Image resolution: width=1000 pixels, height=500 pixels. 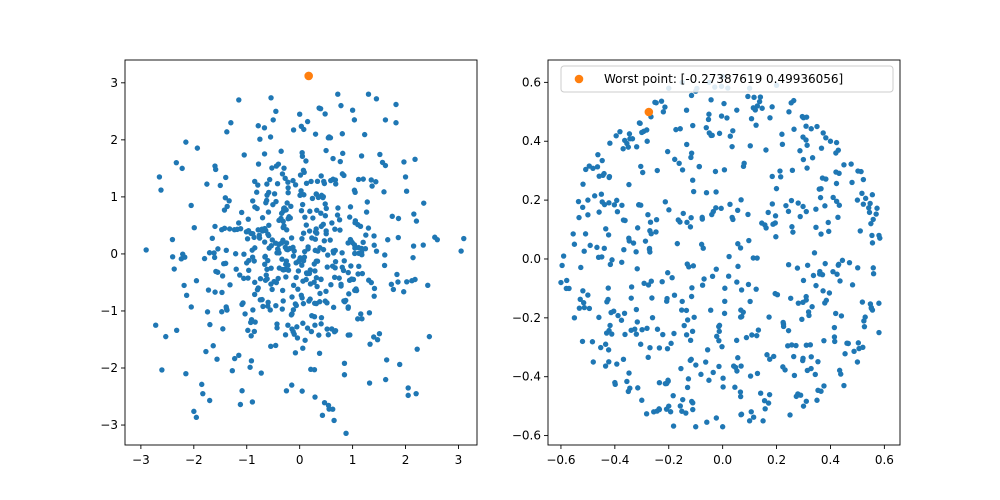 What do you see at coordinates (727, 79) in the screenshot?
I see `legend-box` at bounding box center [727, 79].